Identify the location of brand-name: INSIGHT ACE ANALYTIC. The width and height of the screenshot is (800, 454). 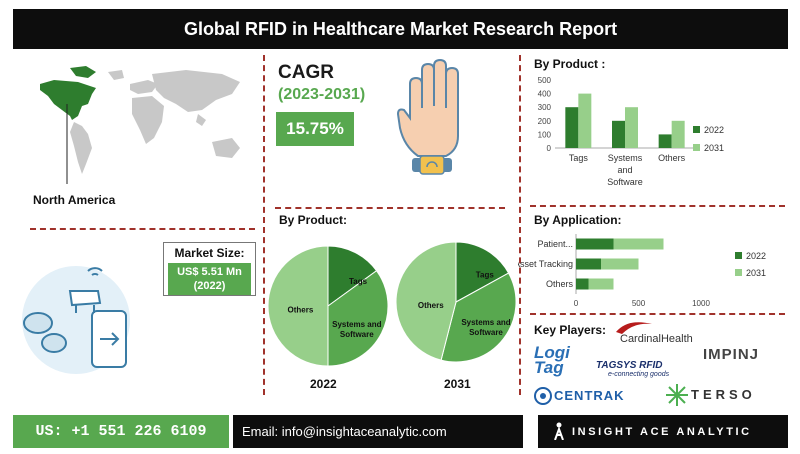
(662, 431).